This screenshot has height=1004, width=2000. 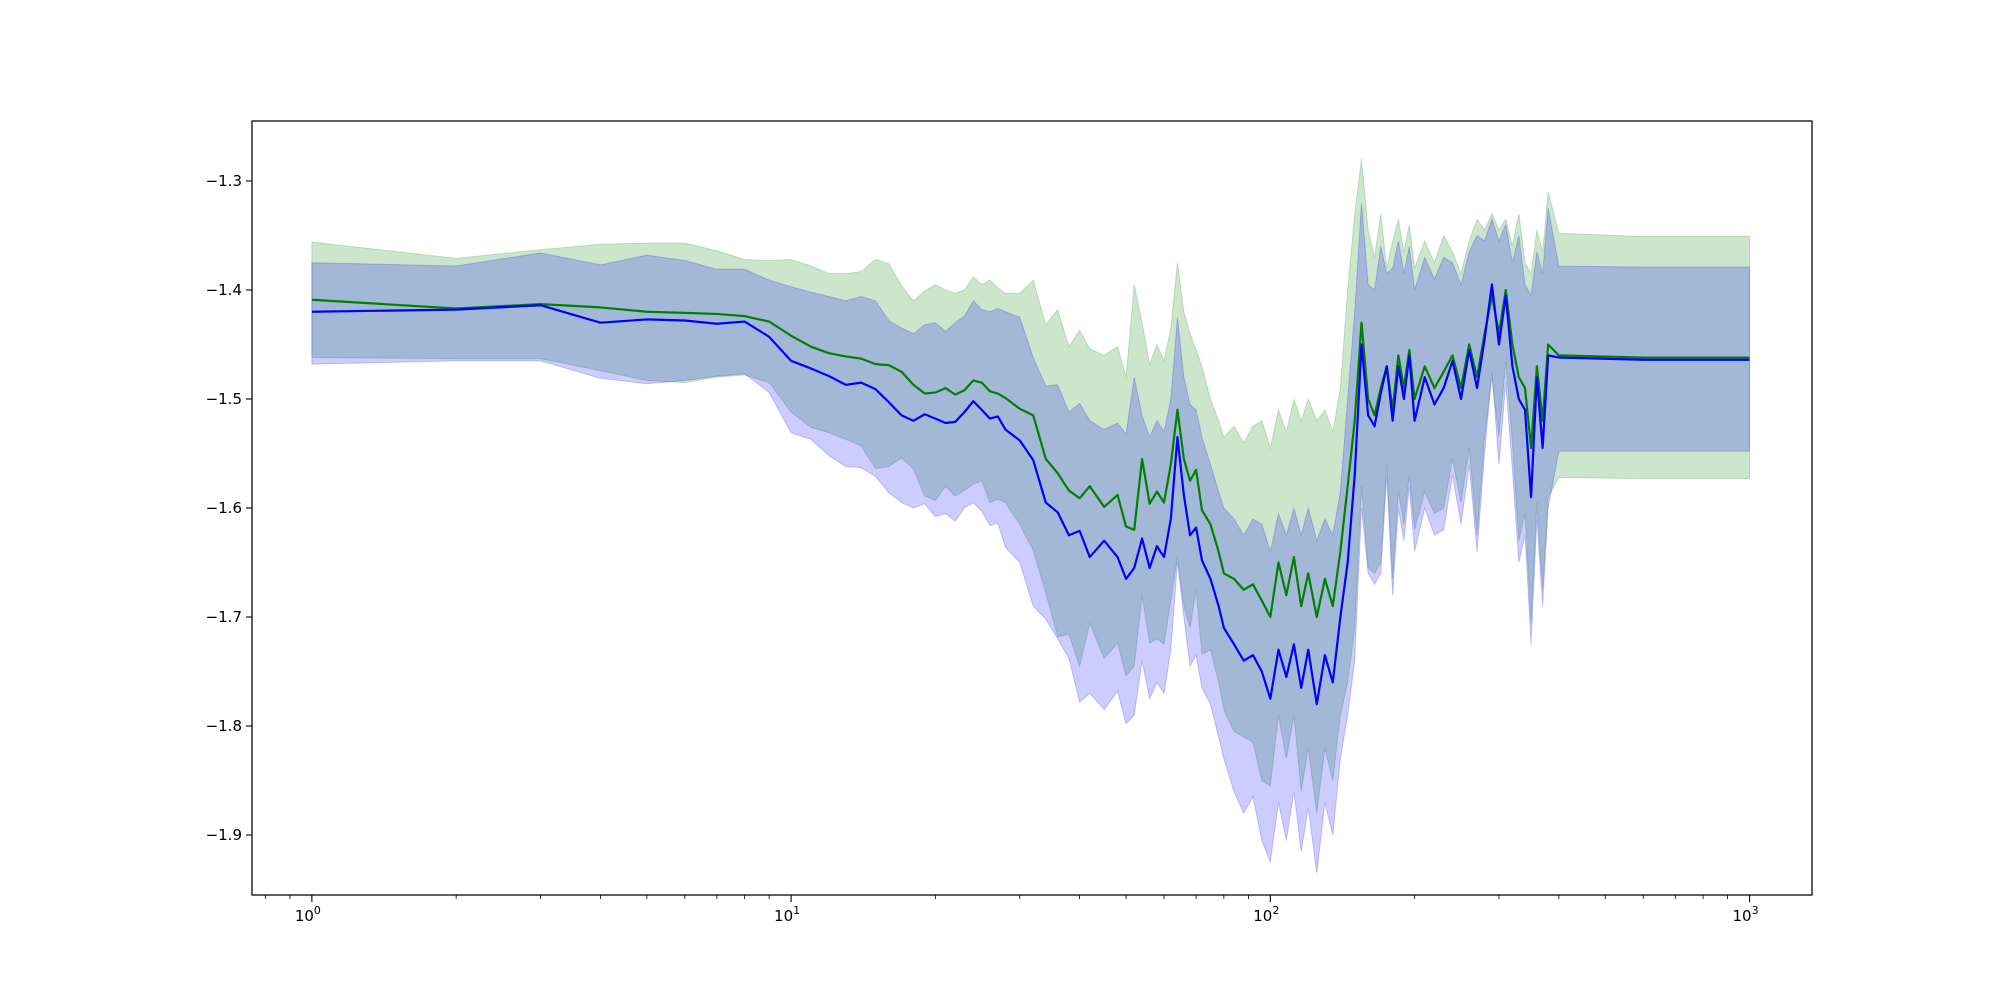 I want to click on y-axis: −1.3 −1.4 −1.5 −1.6 −1.7 −1.8 −1.9, so click(x=229, y=508).